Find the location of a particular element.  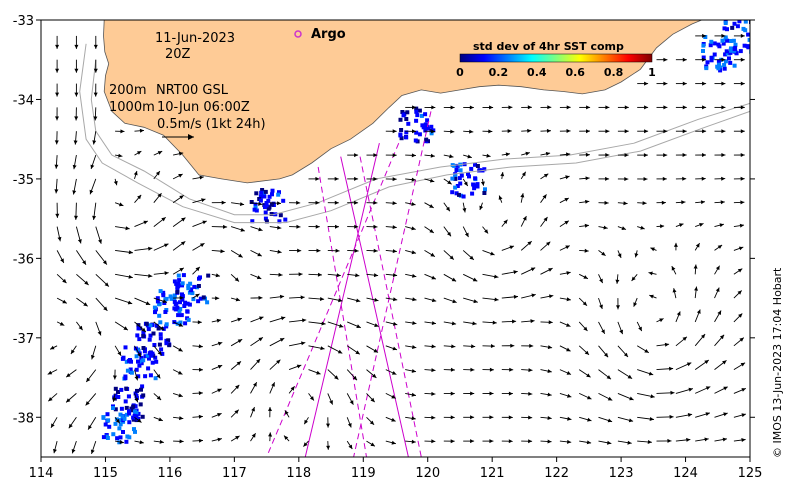

altimeter-tracks is located at coordinates (349, 284).